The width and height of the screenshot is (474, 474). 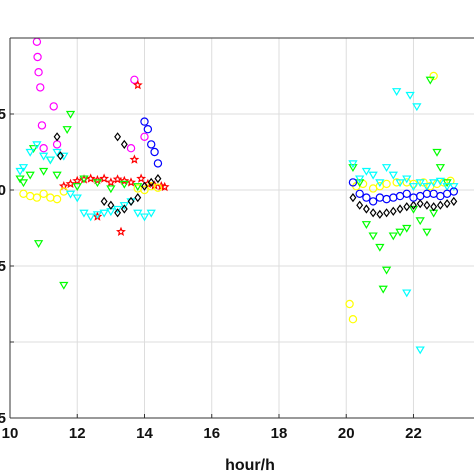 I want to click on x-tick-label: 18, so click(x=279, y=433).